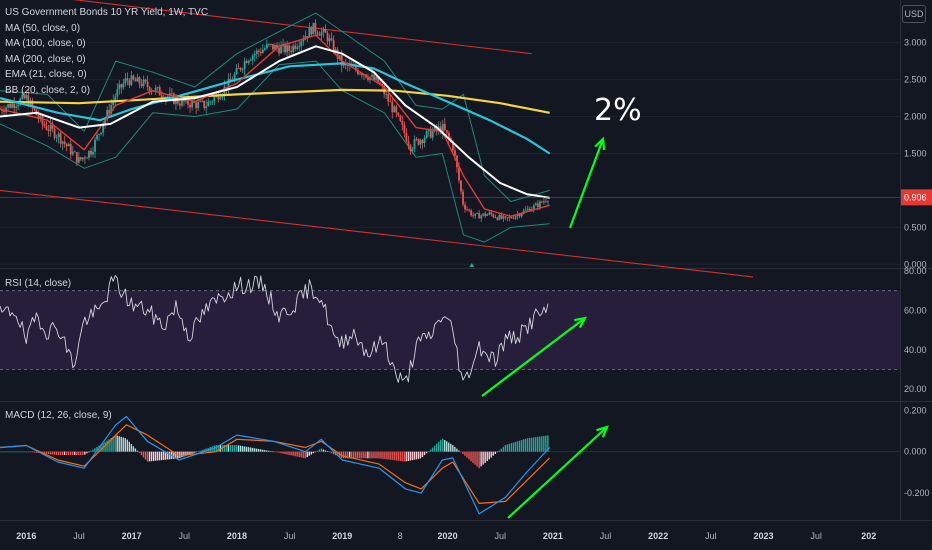  I want to click on ma200-label: MA (200, close, 0), so click(45, 59).